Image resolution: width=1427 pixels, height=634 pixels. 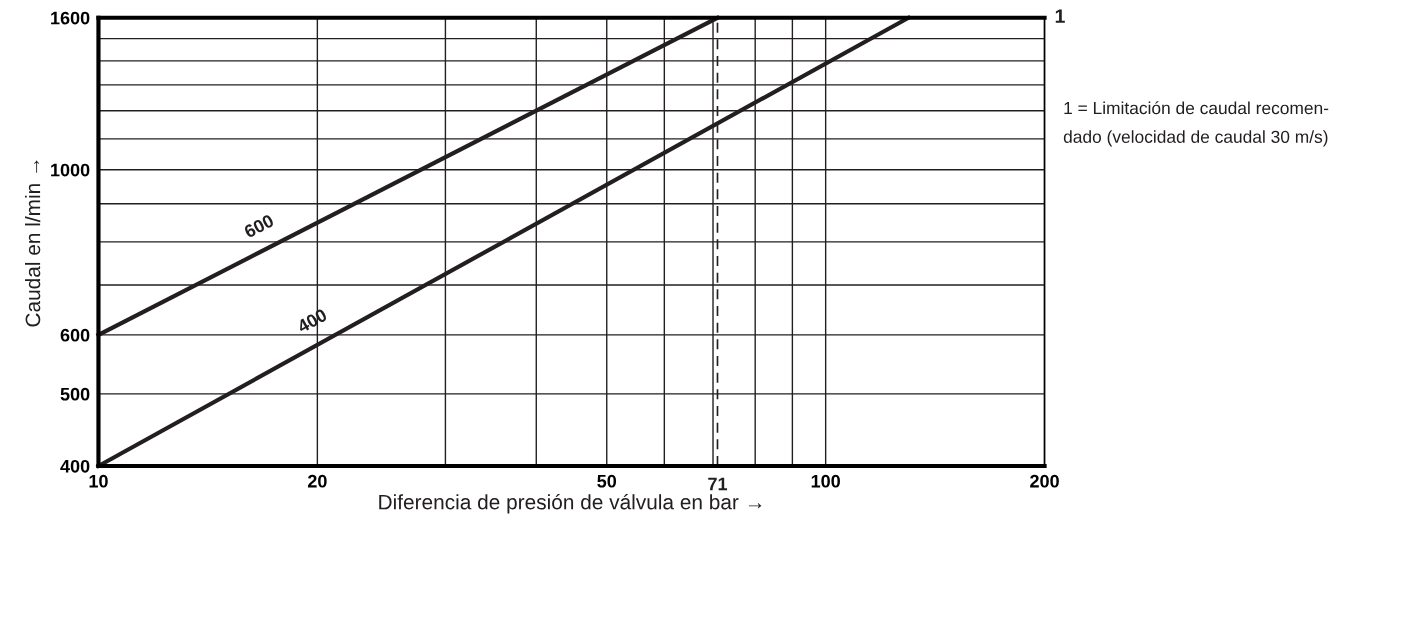 I want to click on x-tick-label: 50, so click(x=607, y=481).